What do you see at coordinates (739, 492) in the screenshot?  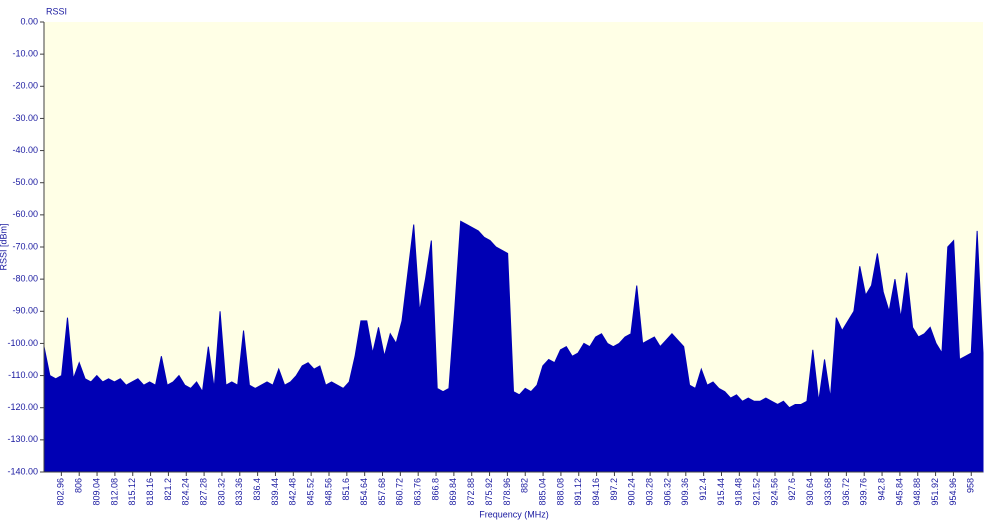 I see `x-tick-label: 918.48` at bounding box center [739, 492].